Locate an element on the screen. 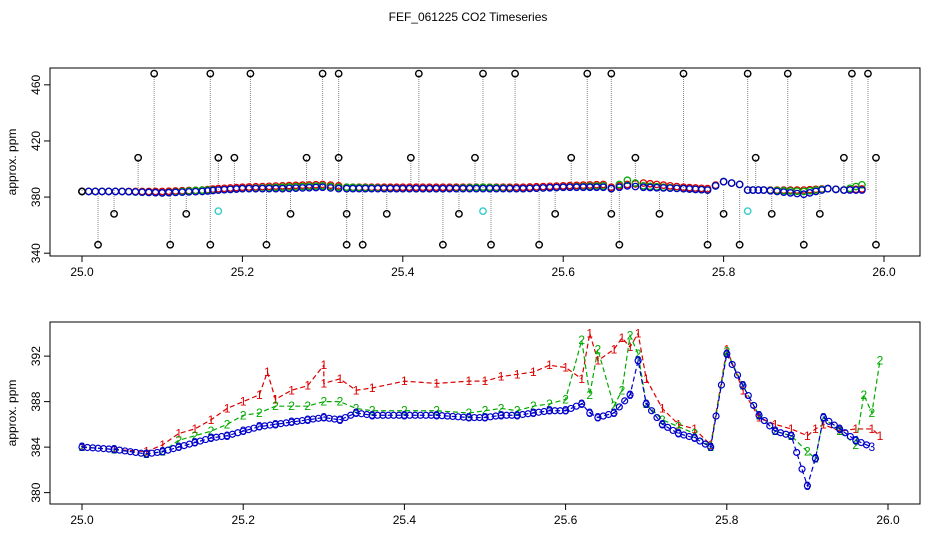  top-x-tick-label: 25.6 is located at coordinates (564, 272).